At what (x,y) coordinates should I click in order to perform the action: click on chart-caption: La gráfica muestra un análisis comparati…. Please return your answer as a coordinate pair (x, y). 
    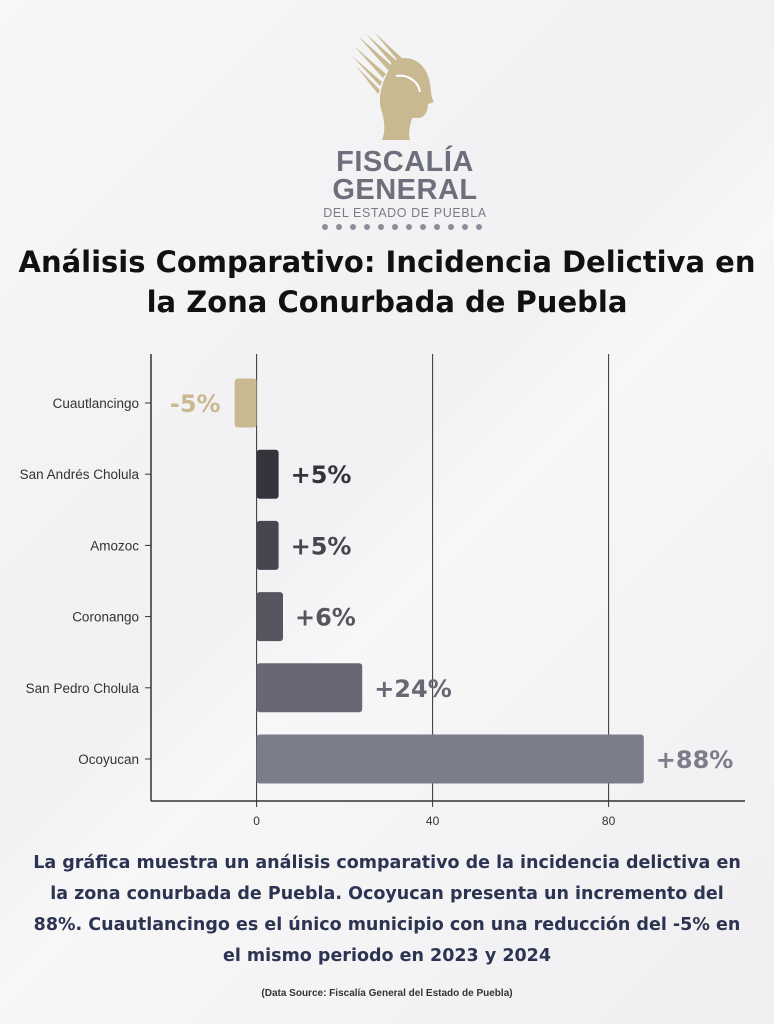
    Looking at the image, I should click on (387, 909).